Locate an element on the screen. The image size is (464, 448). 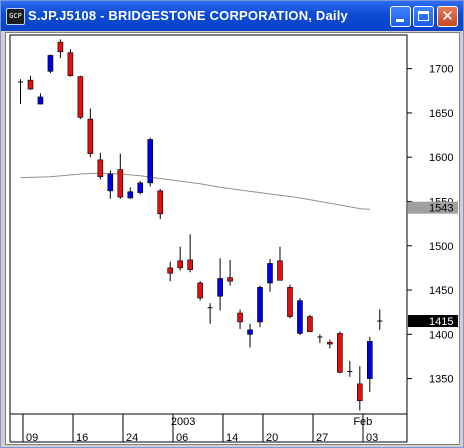
minimize-button is located at coordinates (400, 16).